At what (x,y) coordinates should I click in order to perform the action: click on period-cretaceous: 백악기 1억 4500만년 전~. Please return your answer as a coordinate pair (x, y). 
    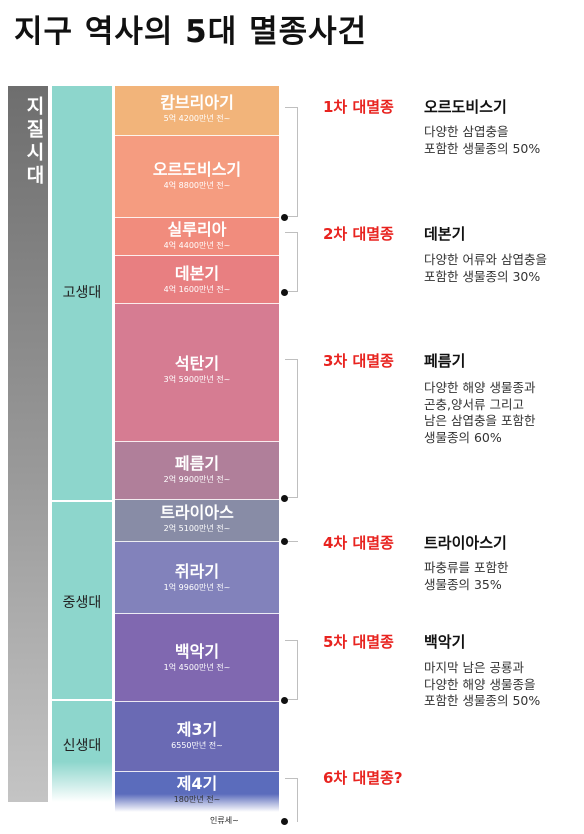
    Looking at the image, I should click on (197, 658).